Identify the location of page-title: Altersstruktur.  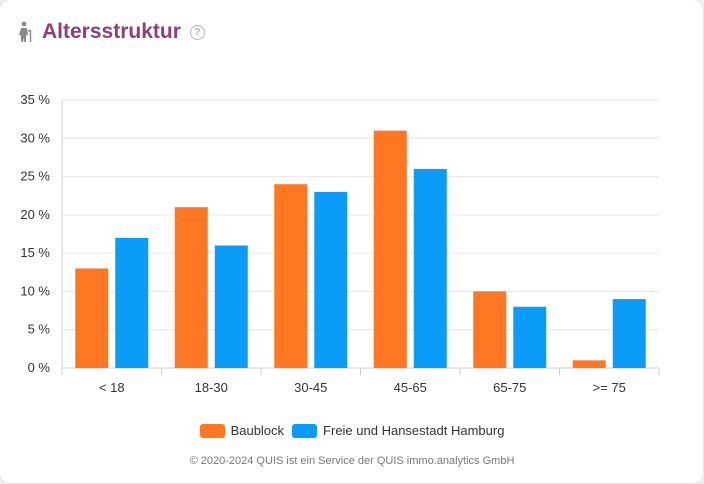
(111, 31).